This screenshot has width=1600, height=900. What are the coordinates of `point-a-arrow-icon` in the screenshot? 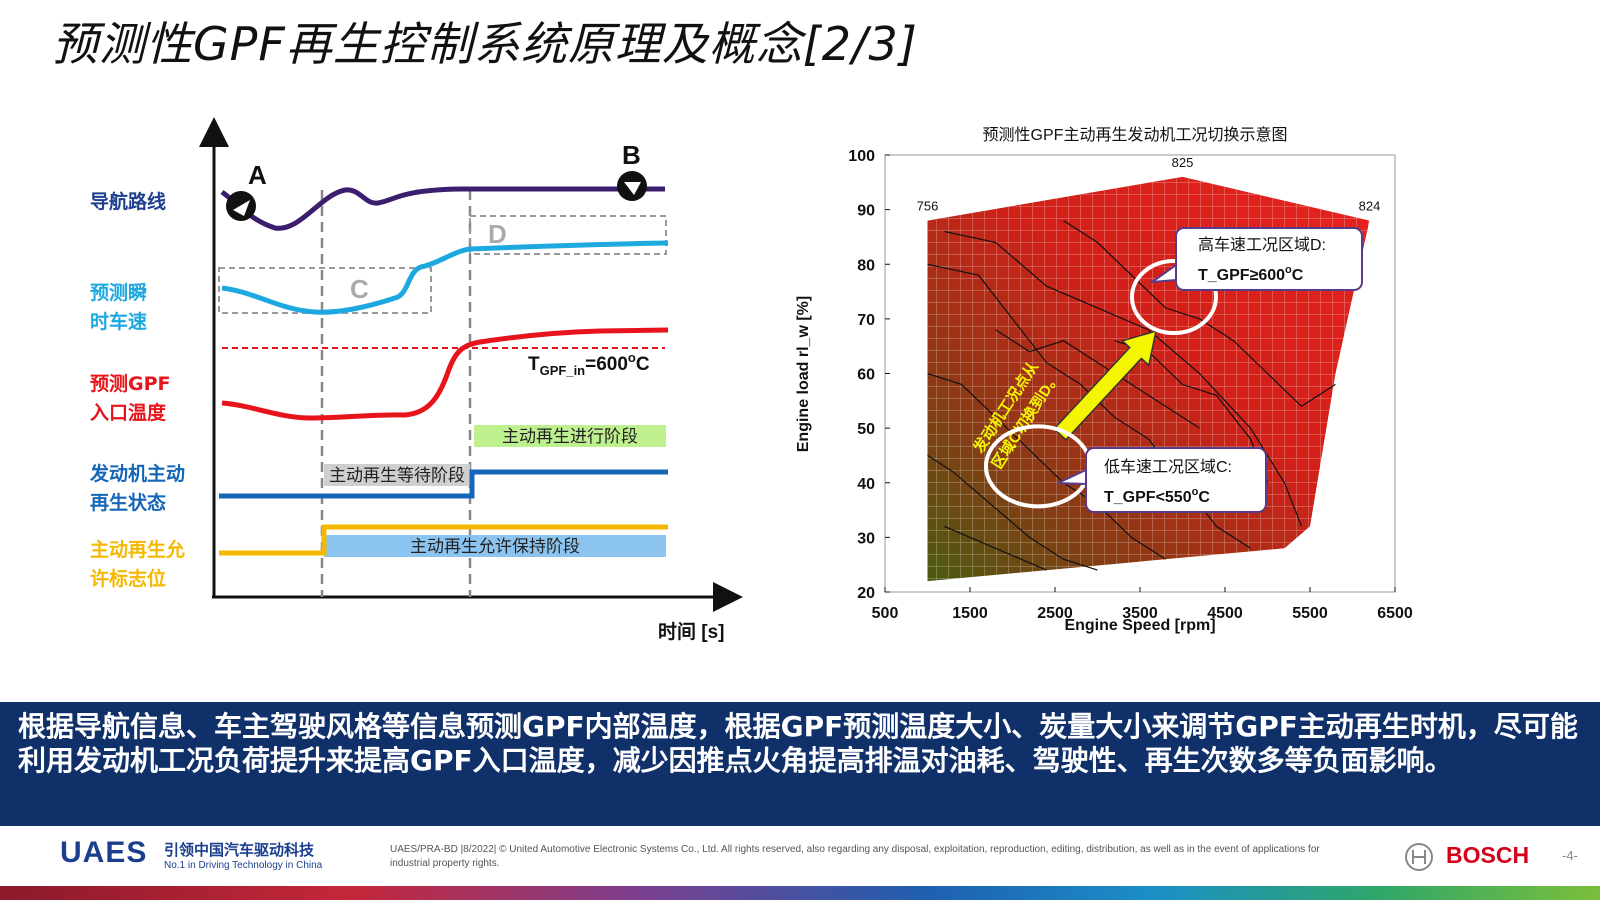 It's located at (241, 208).